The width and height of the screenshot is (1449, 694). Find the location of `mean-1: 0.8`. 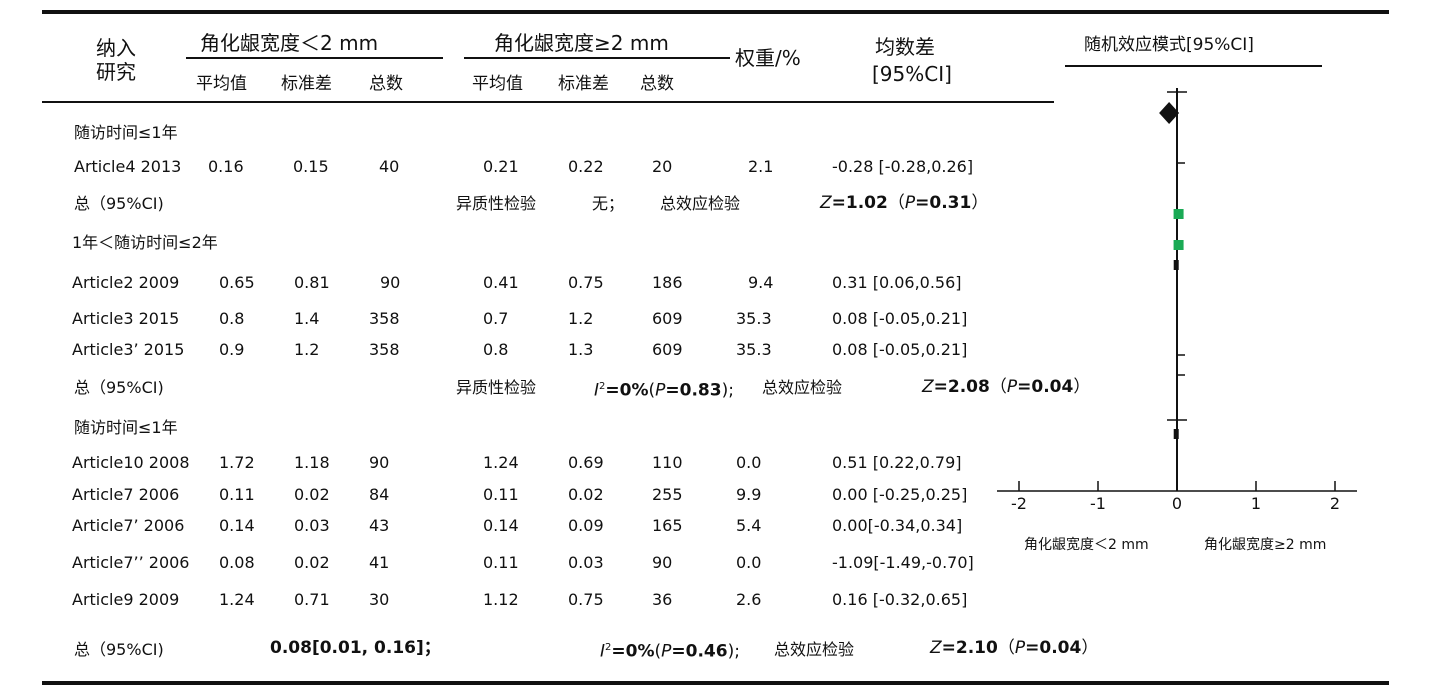

mean-1: 0.8 is located at coordinates (232, 318).